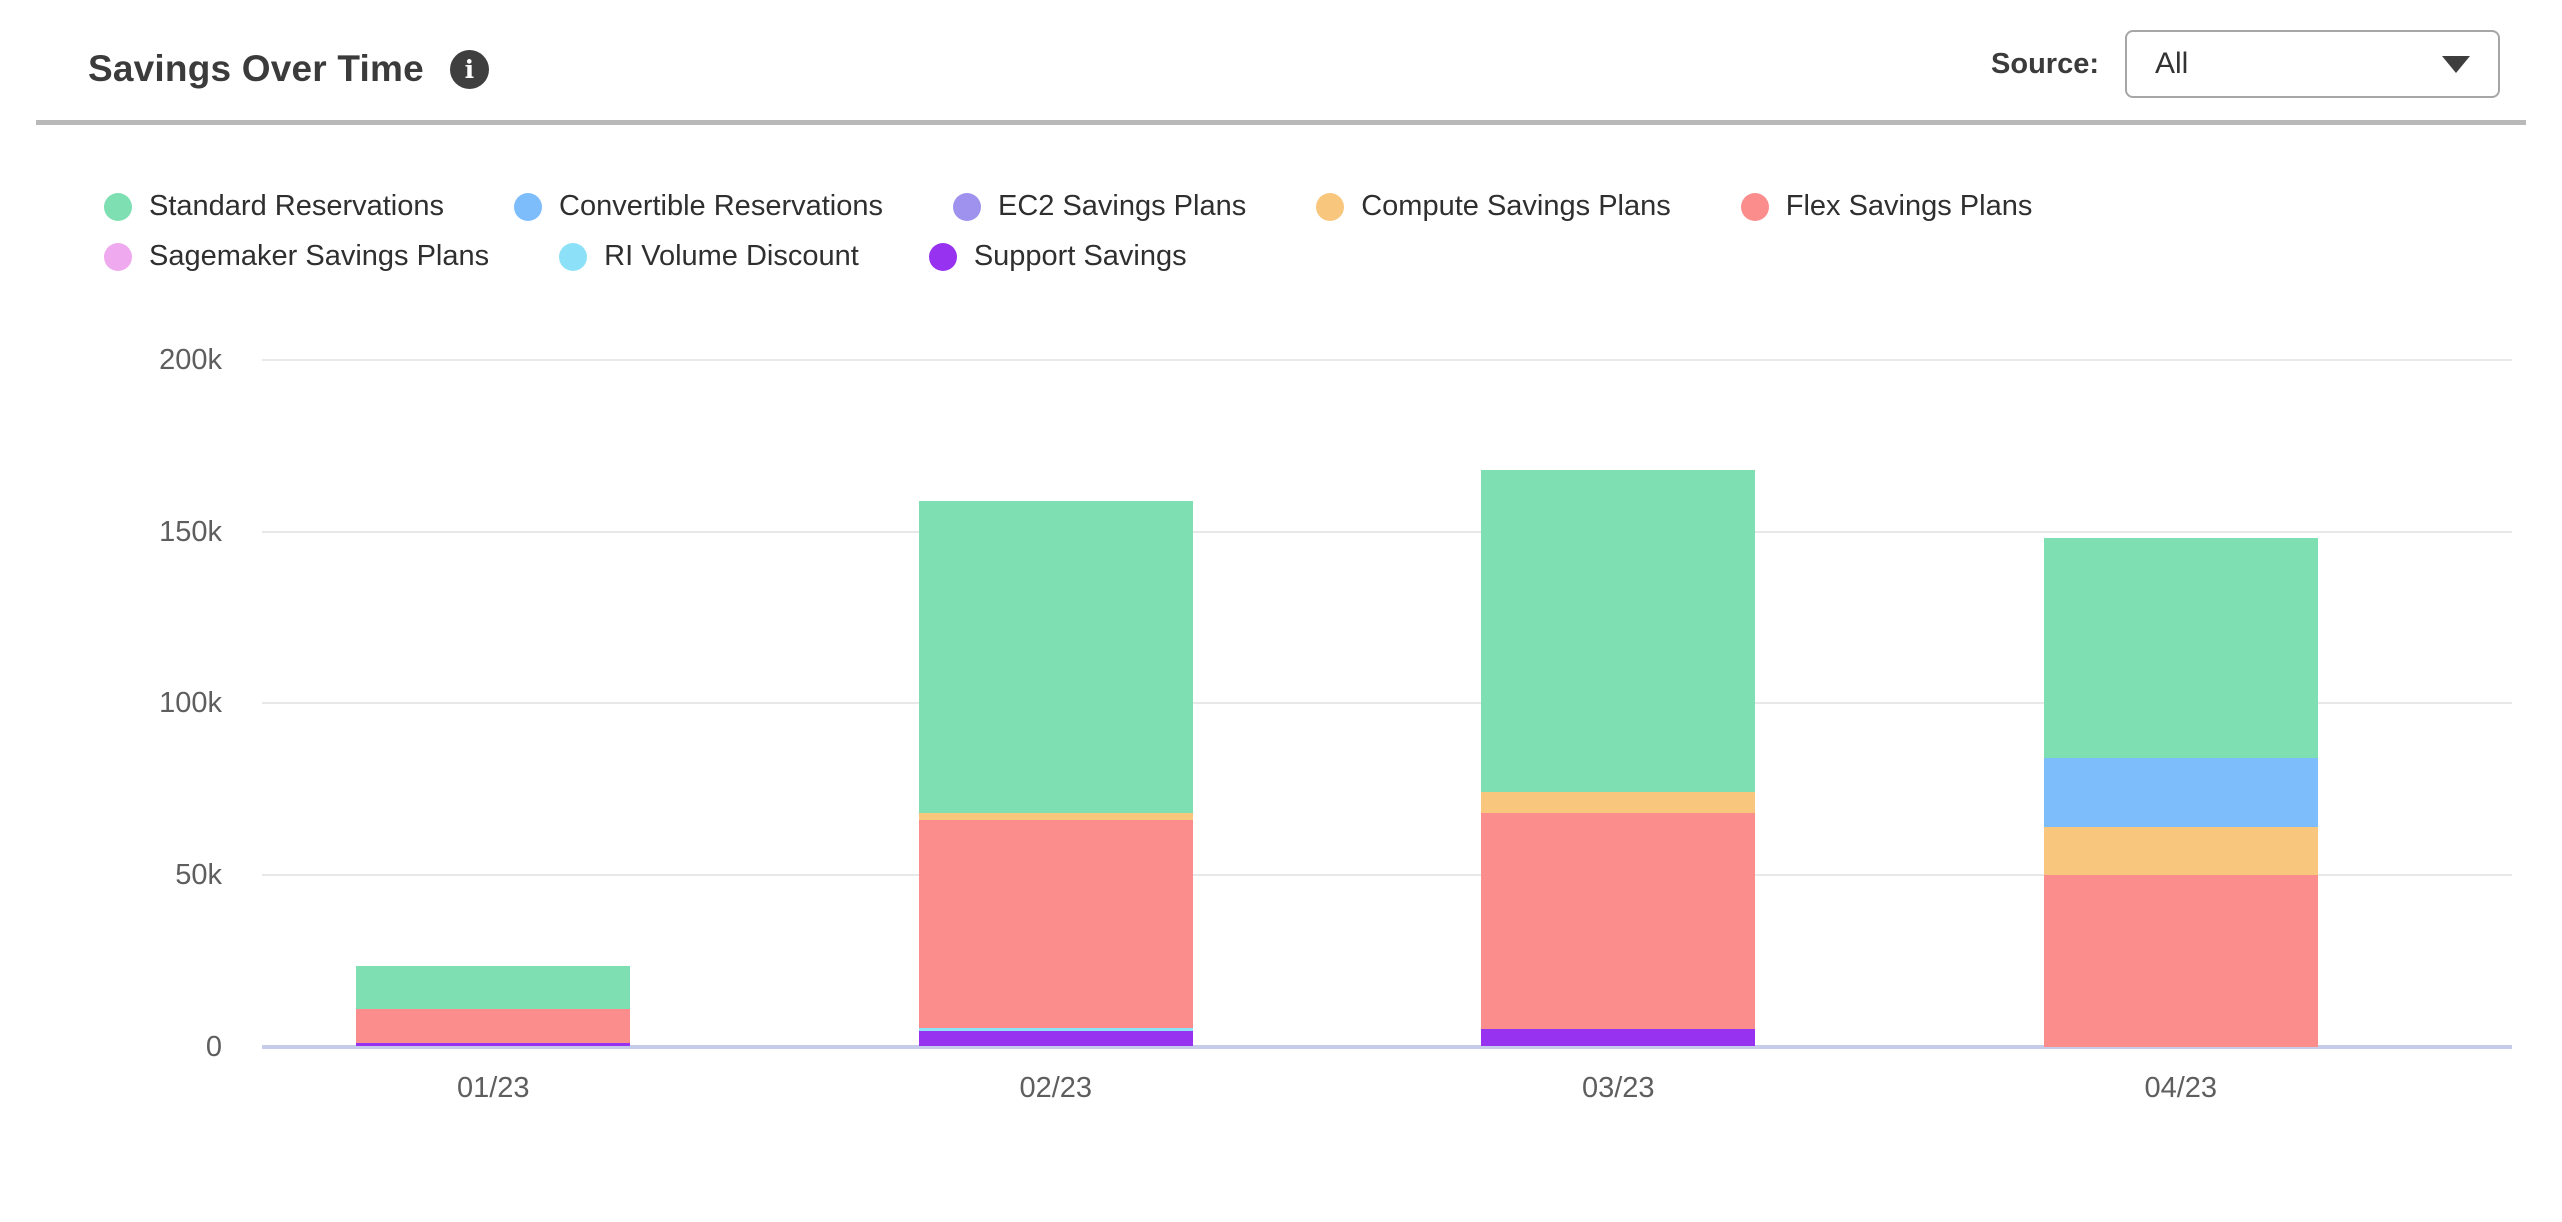 The height and width of the screenshot is (1222, 2562). What do you see at coordinates (1618, 1088) in the screenshot?
I see `x-tick-label: 03/23` at bounding box center [1618, 1088].